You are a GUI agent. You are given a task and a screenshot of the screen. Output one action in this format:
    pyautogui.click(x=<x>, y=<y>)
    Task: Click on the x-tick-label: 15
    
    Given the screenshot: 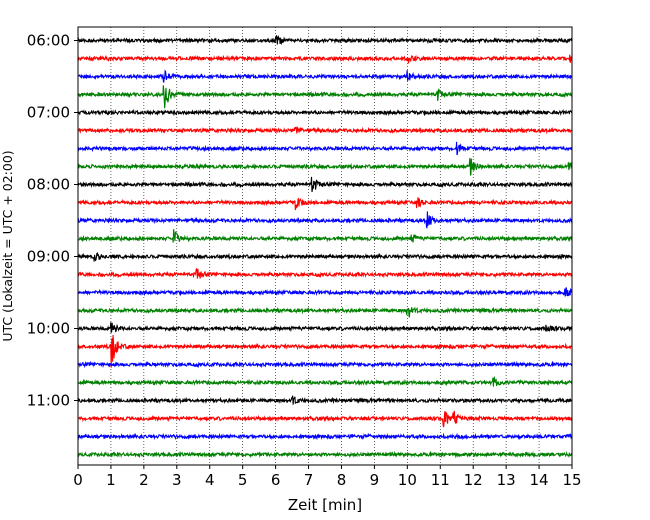 What is the action you would take?
    pyautogui.click(x=571, y=480)
    